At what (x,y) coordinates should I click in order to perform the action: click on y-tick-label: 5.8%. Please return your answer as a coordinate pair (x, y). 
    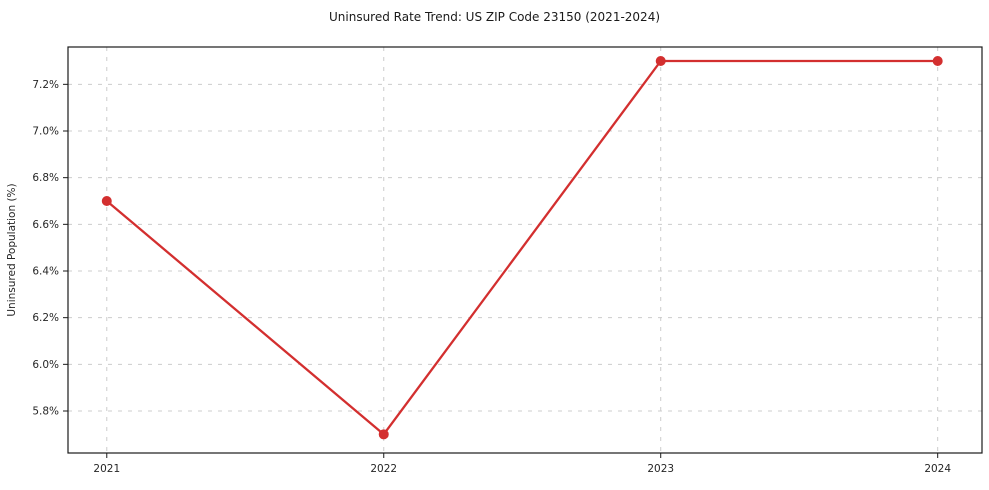
    Looking at the image, I should click on (45, 412).